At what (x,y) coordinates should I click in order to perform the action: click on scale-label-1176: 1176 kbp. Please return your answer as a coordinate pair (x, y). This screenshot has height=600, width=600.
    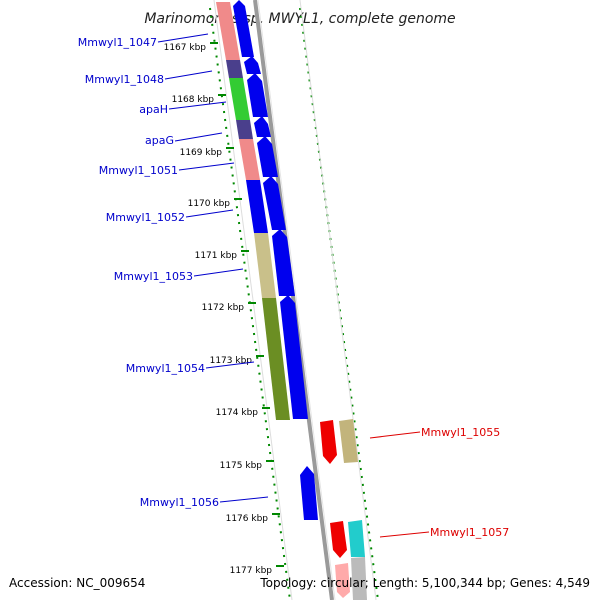
    Looking at the image, I should click on (247, 519).